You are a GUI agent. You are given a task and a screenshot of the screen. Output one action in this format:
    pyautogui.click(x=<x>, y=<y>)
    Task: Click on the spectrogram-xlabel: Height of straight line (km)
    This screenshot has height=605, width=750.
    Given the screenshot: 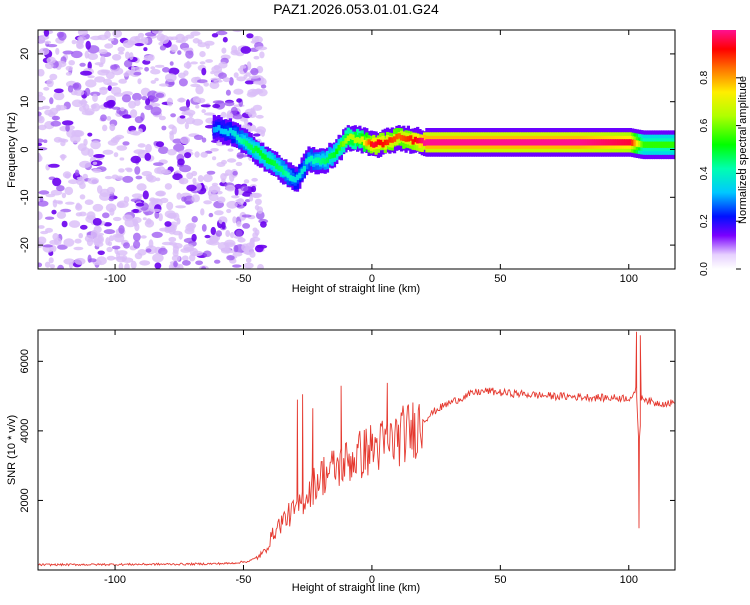 What is the action you would take?
    pyautogui.click(x=356, y=289)
    